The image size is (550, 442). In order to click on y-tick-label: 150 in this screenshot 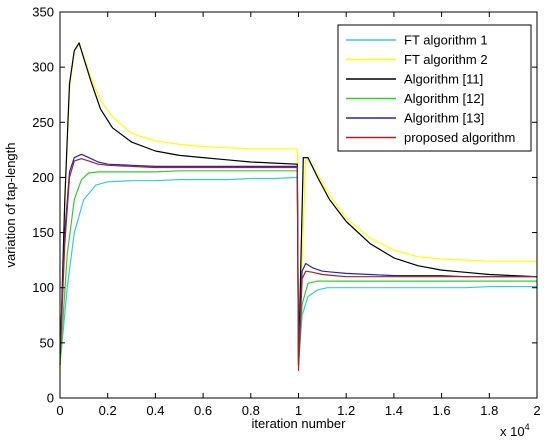, I will do `click(43, 232)`.